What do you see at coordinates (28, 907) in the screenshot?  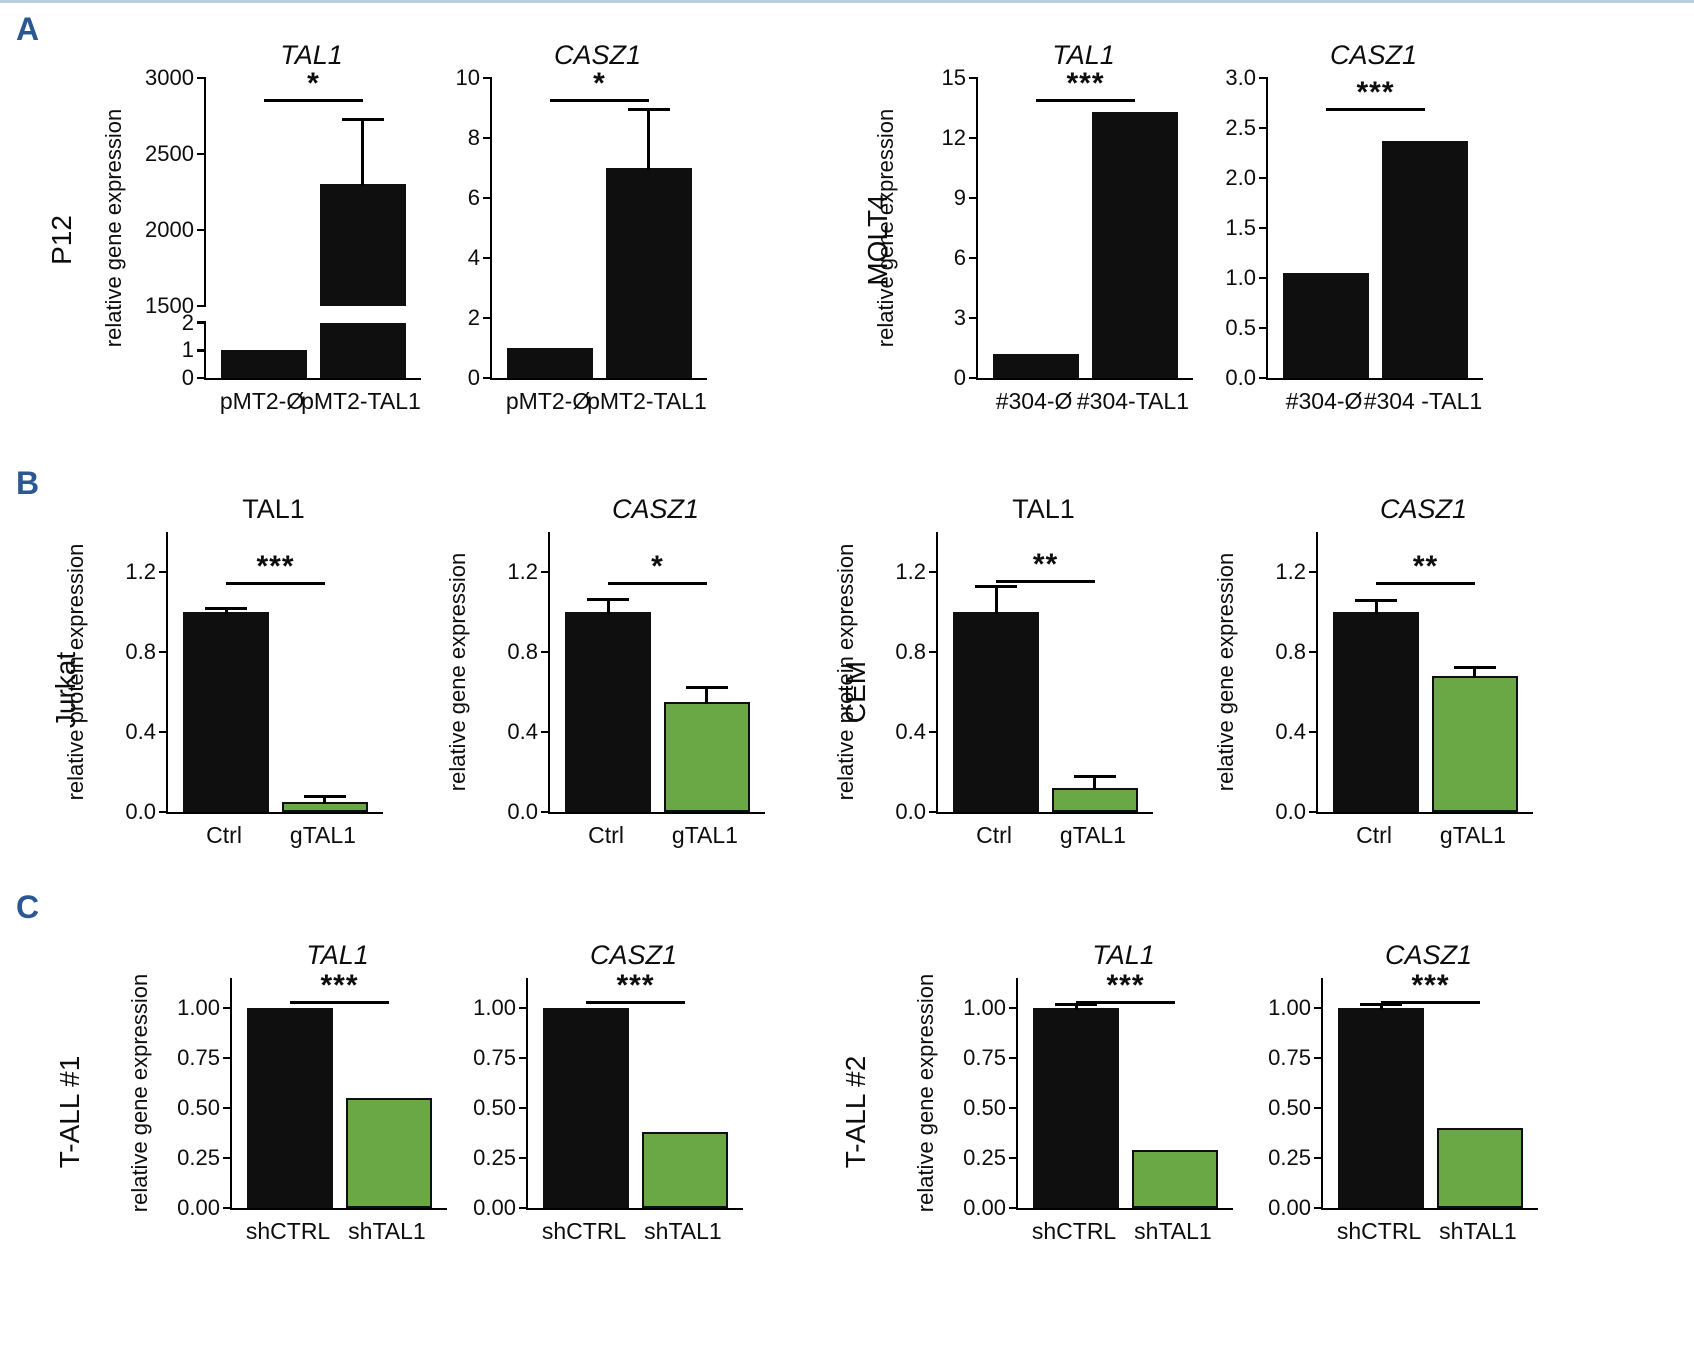 I see `panel-label-c: C` at bounding box center [28, 907].